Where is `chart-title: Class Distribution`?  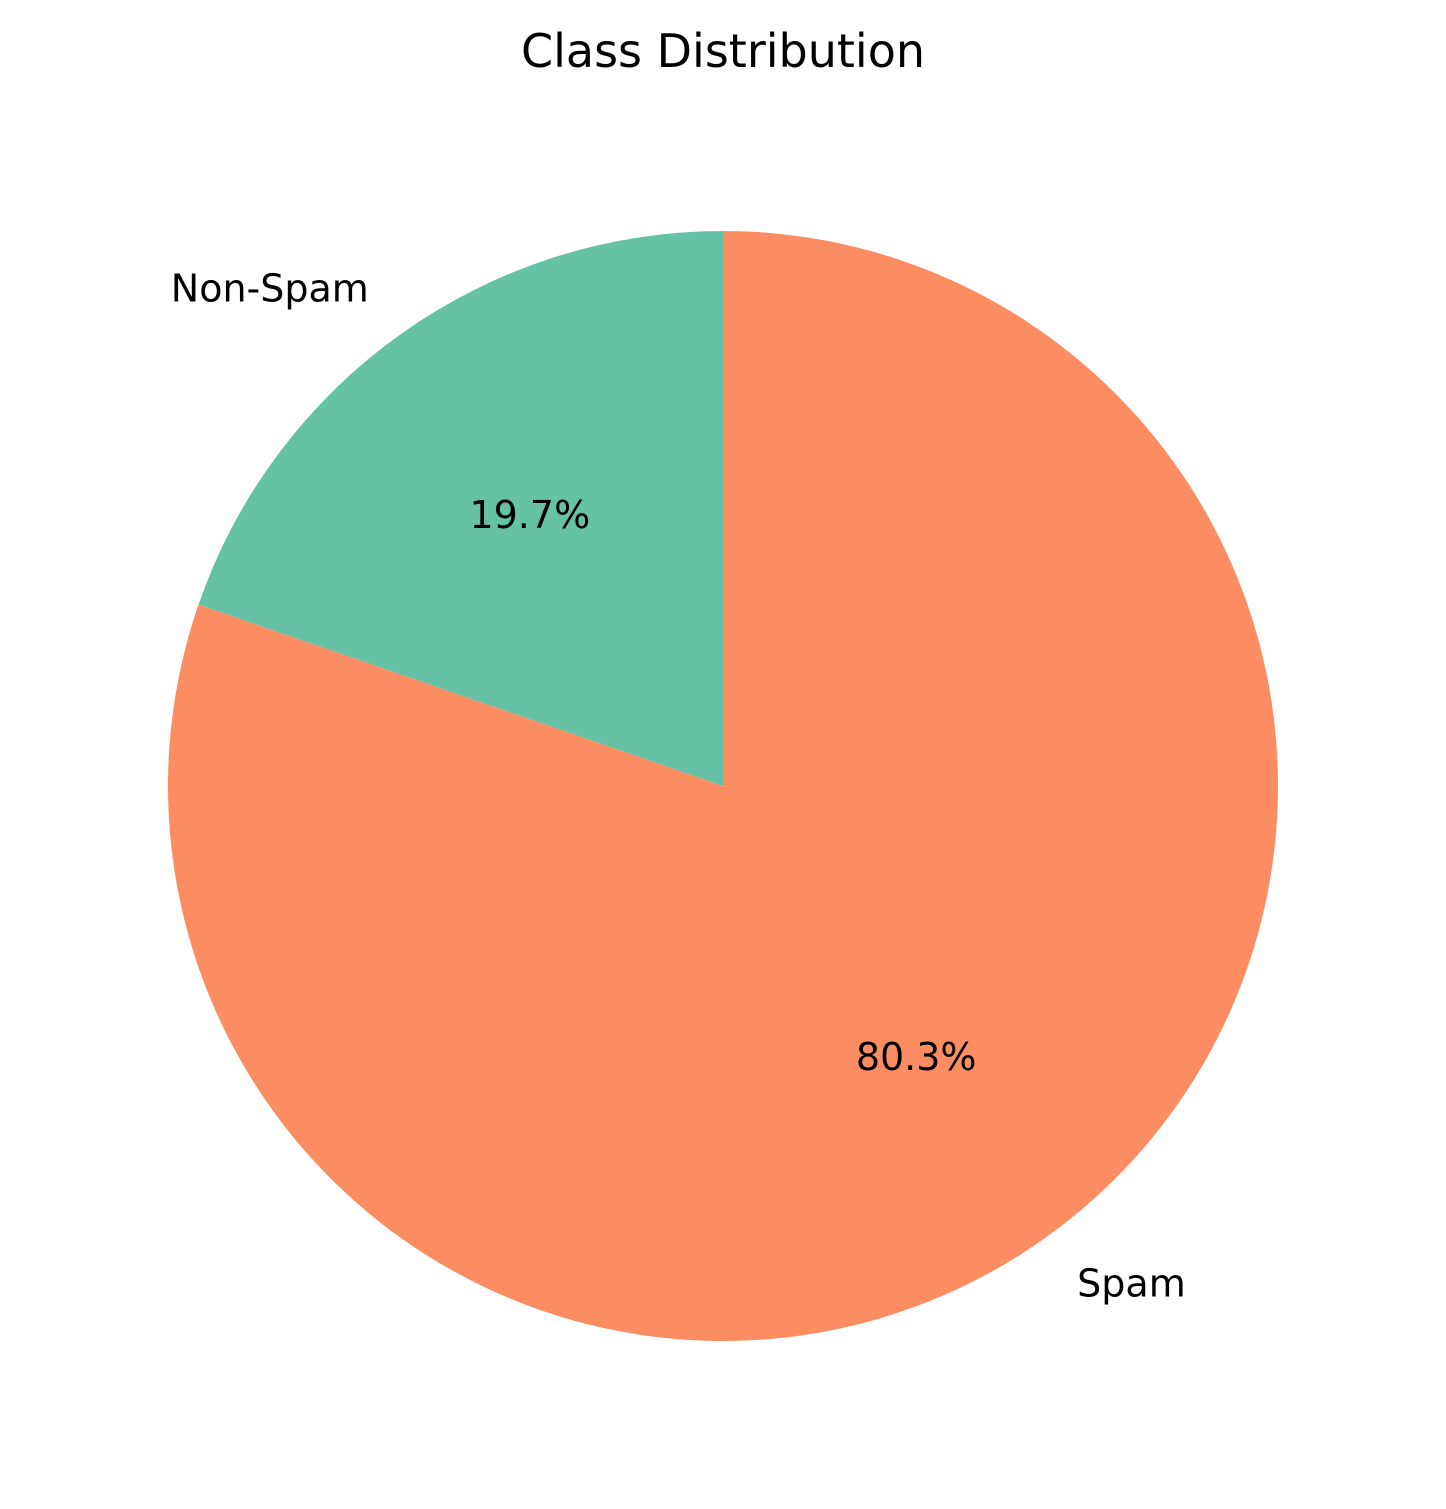 chart-title: Class Distribution is located at coordinates (723, 51).